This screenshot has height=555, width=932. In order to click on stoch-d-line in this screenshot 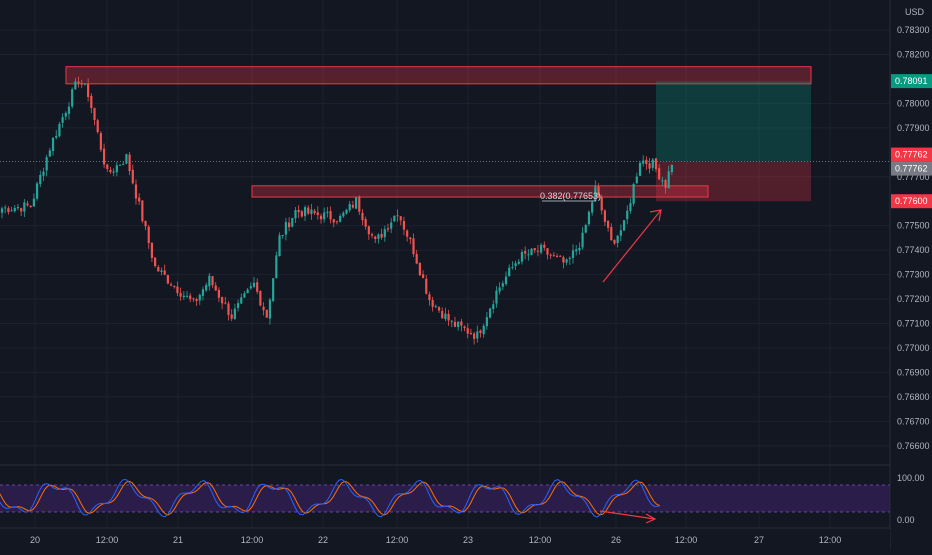, I will do `click(330, 498)`.